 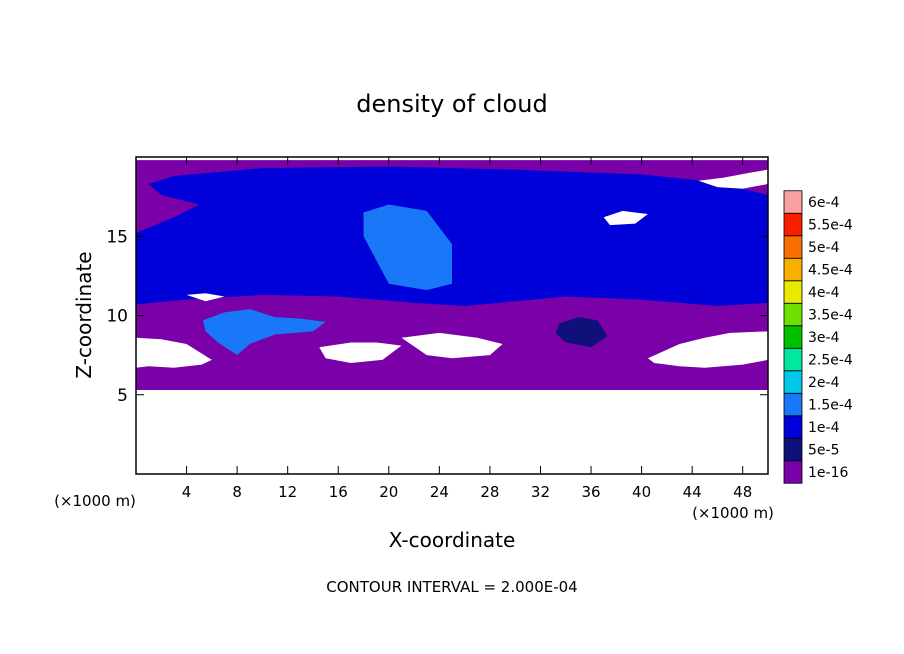 I want to click on chart-title: density of cloud, so click(x=451, y=104).